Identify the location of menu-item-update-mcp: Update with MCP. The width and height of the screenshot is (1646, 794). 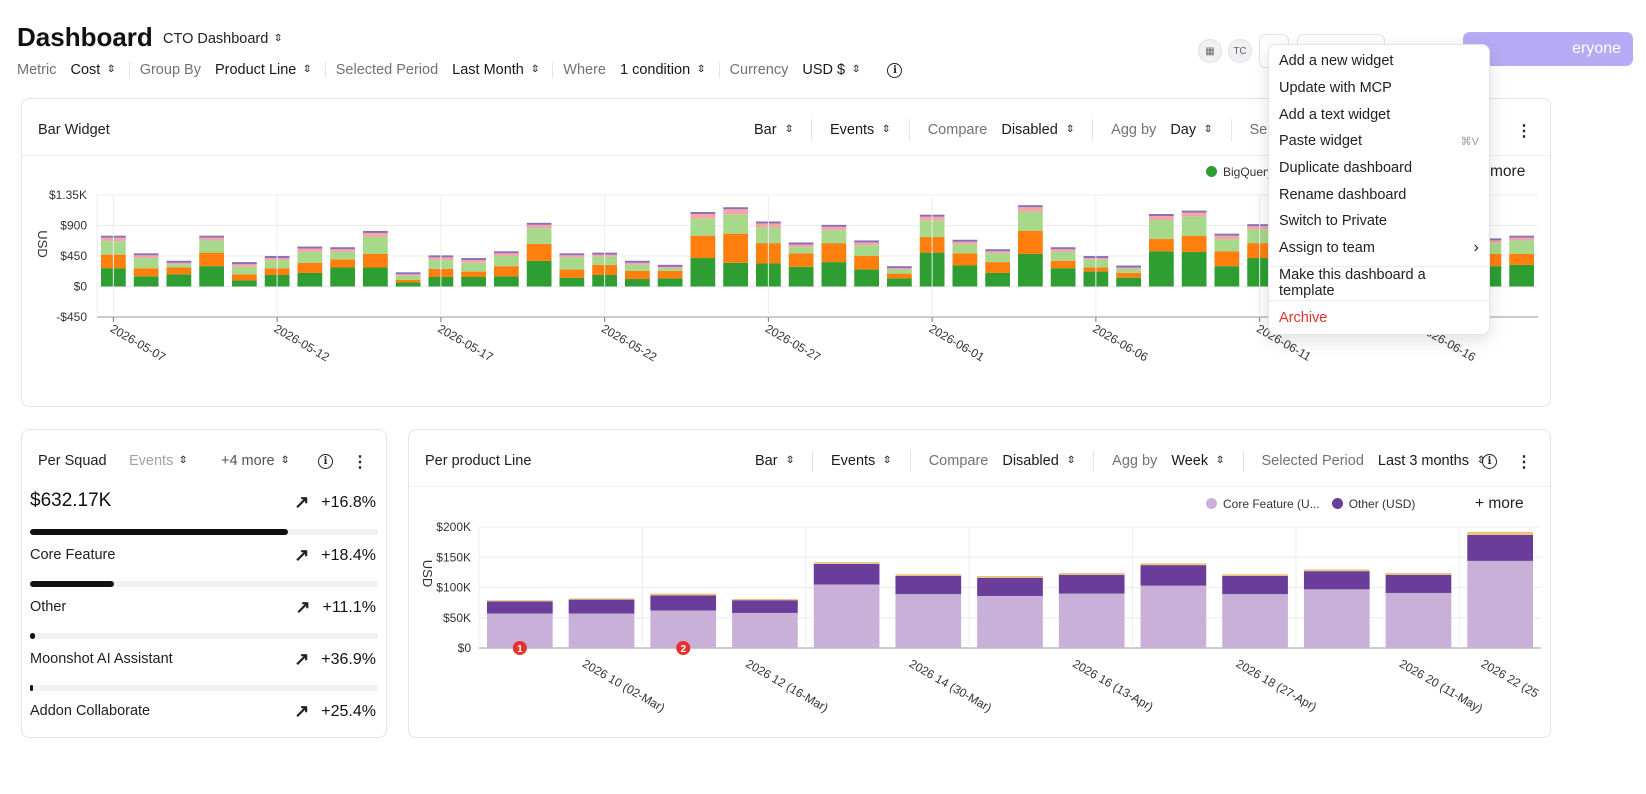
(1379, 88).